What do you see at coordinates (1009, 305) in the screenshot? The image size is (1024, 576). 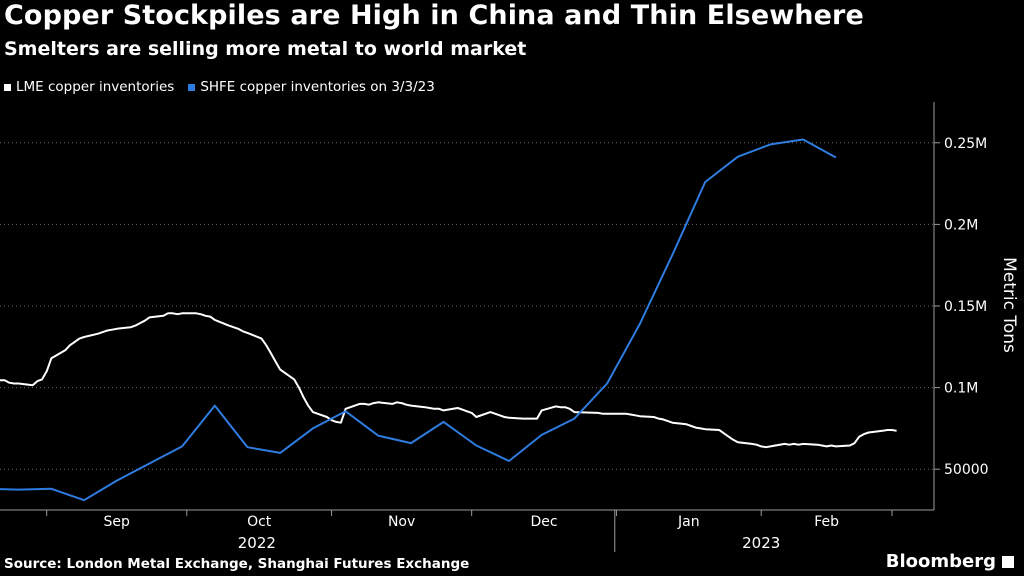 I see `y-axis-label: Metric Tons` at bounding box center [1009, 305].